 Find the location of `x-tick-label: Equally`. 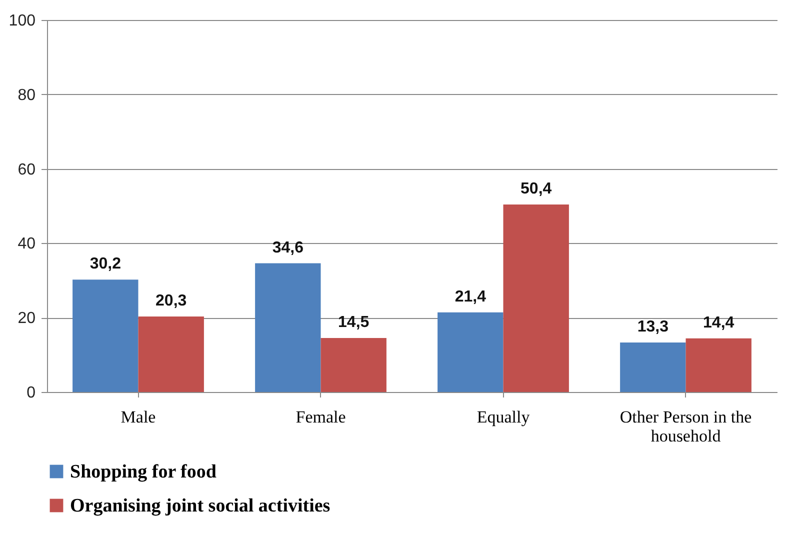

x-tick-label: Equally is located at coordinates (503, 417).